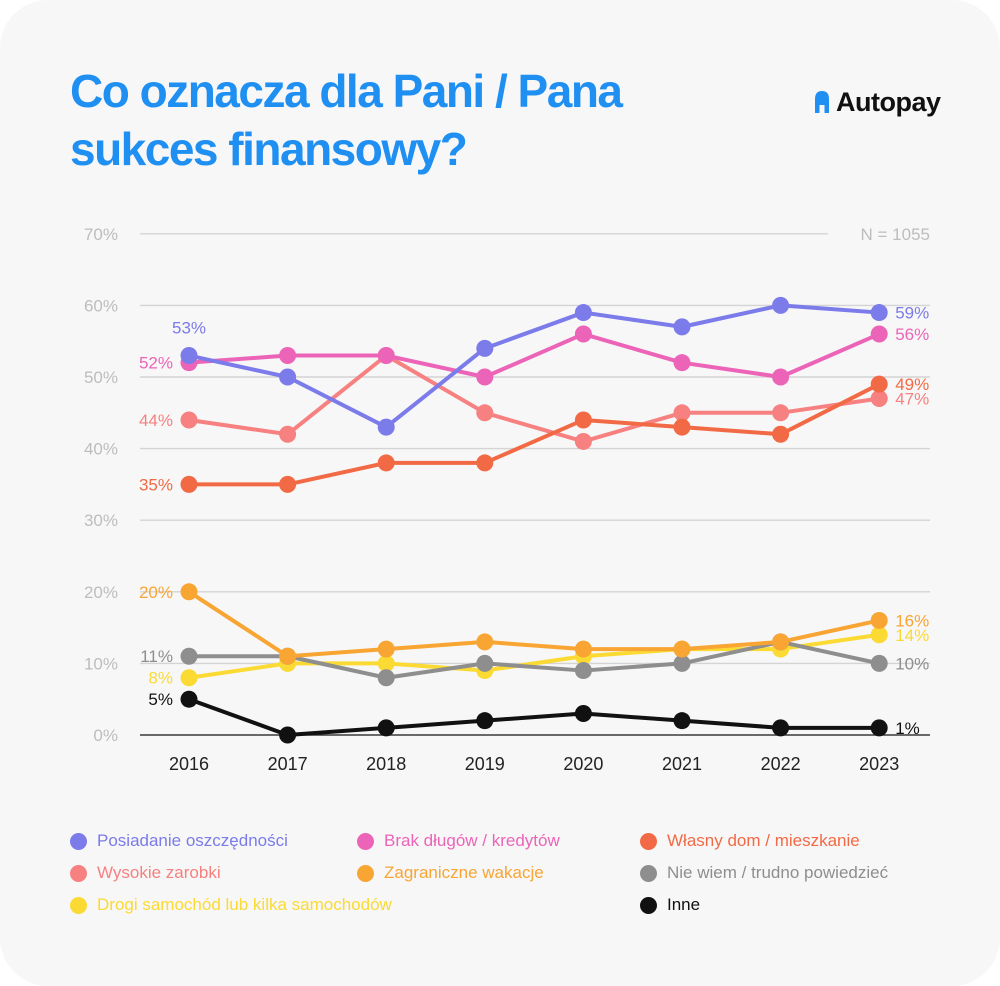 This screenshot has height=986, width=1000. I want to click on data-label-start: 20%, so click(156, 592).